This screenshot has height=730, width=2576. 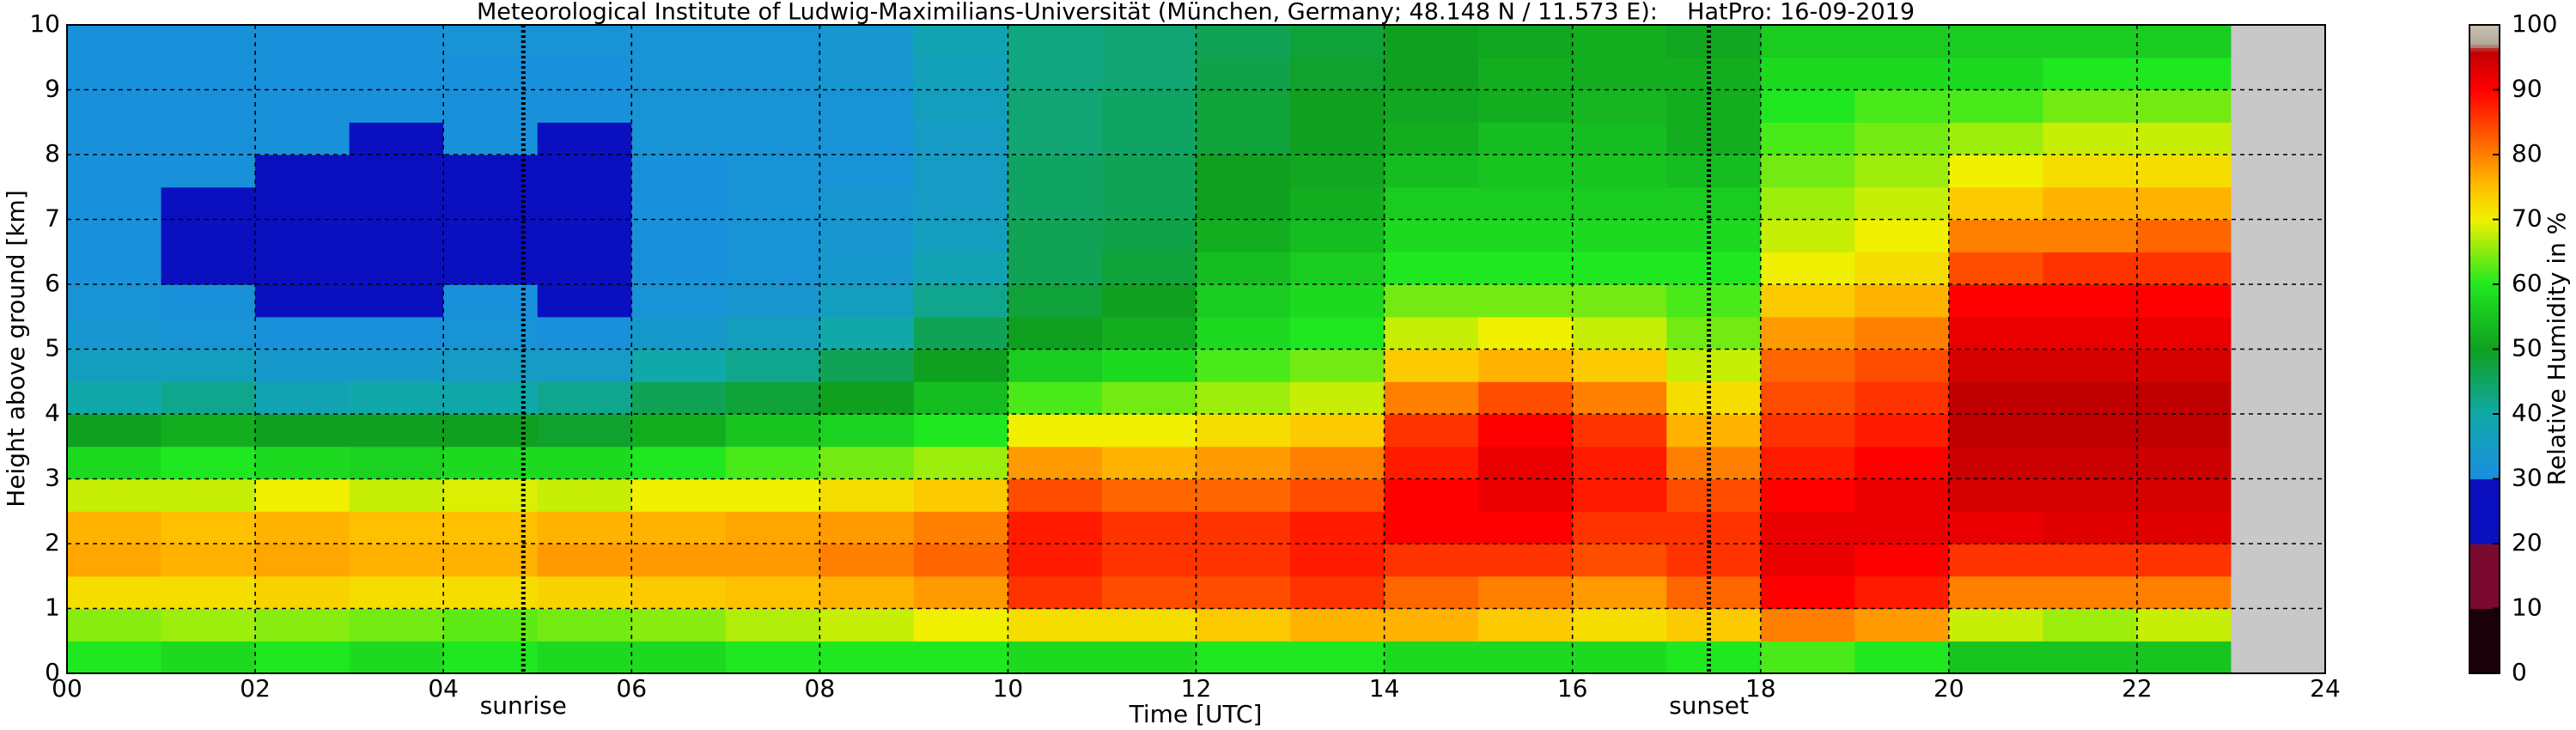 What do you see at coordinates (2527, 607) in the screenshot?
I see `colorbar-tick-label: 10` at bounding box center [2527, 607].